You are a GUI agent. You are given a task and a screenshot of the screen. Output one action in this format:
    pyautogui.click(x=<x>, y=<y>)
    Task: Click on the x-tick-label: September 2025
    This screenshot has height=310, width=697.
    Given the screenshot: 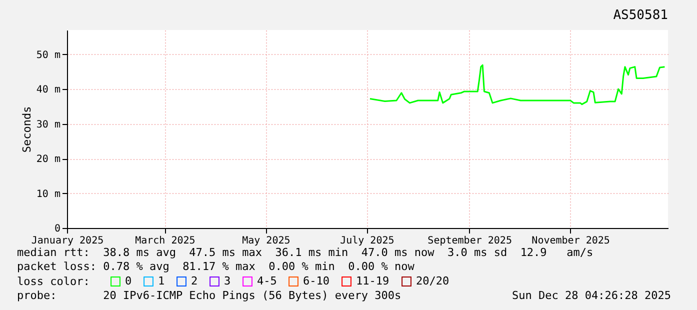 What is the action you would take?
    pyautogui.click(x=470, y=241)
    